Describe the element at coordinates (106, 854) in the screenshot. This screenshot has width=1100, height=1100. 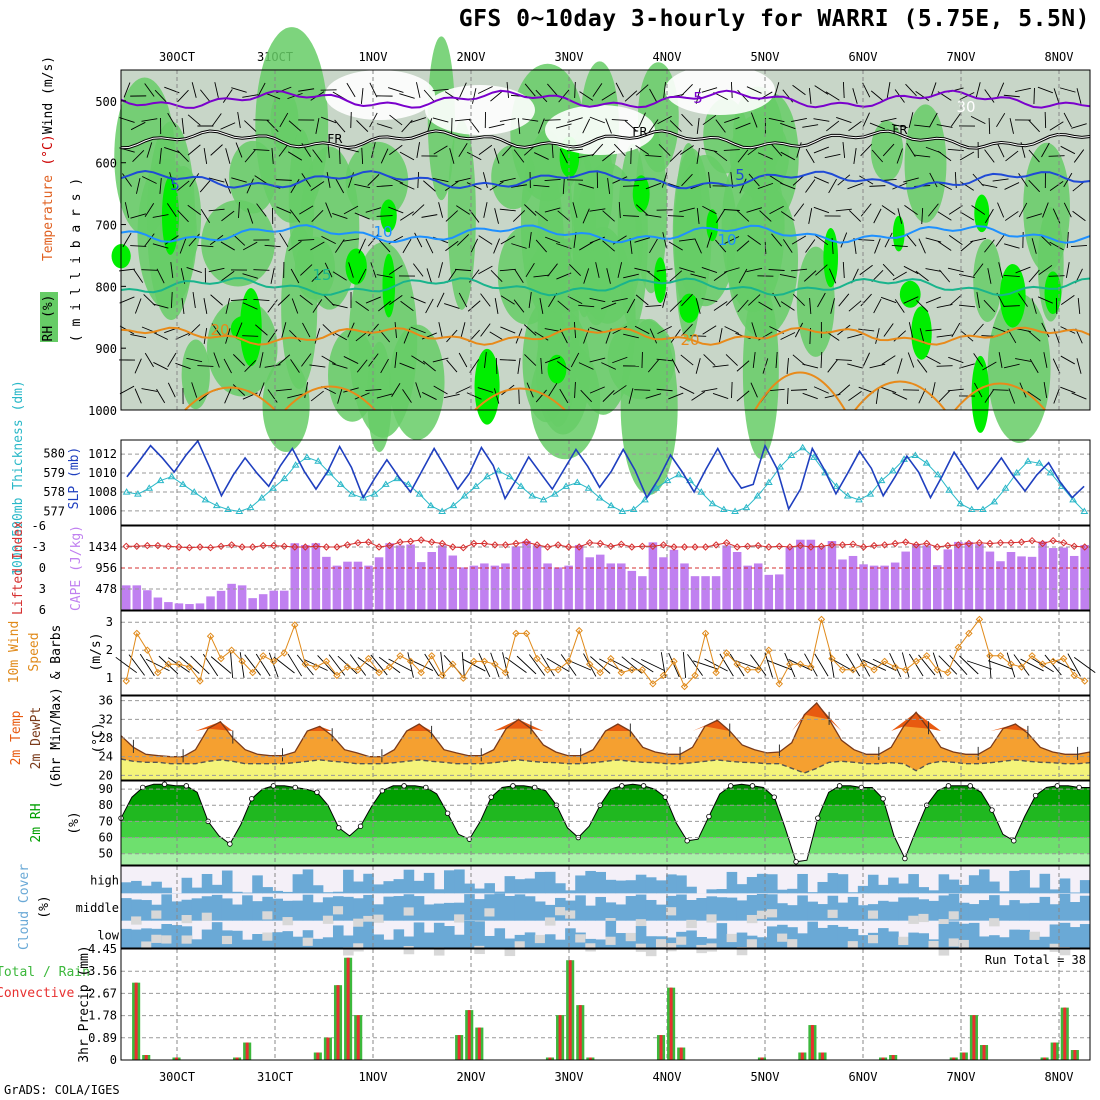
I see `y-tick-label: 50` at that location.